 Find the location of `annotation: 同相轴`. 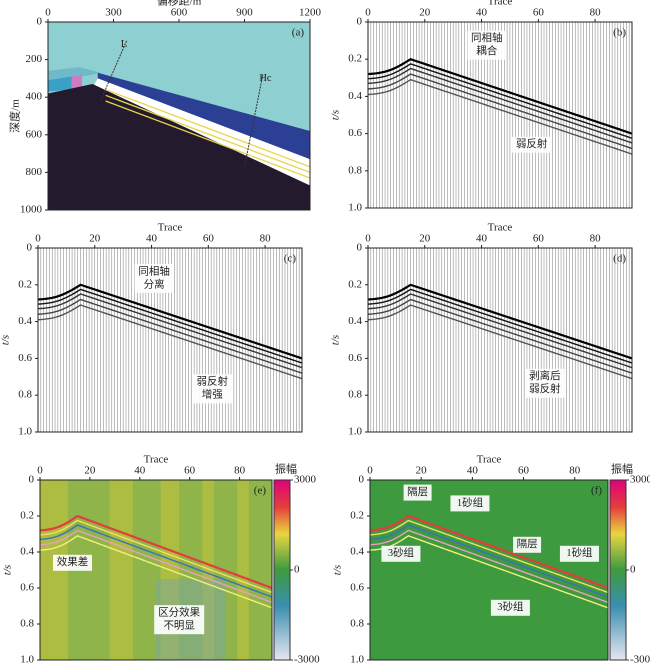

annotation: 同相轴 is located at coordinates (487, 37).